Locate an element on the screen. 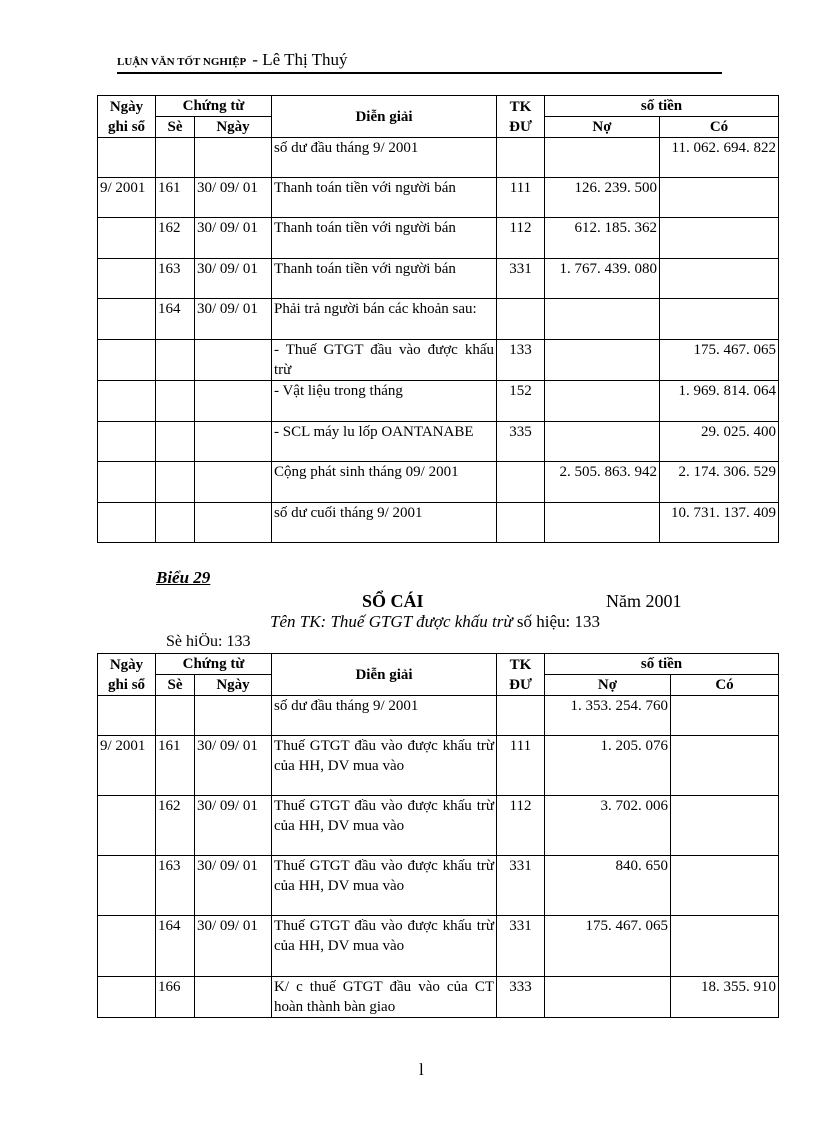  col-tk: TK ĐƯ is located at coordinates (520, 674).